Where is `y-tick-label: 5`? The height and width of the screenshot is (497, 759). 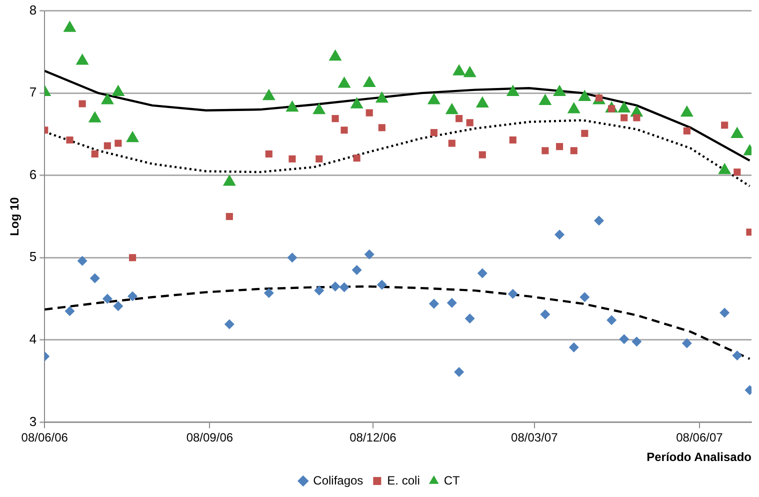
y-tick-label: 5 is located at coordinates (33, 256).